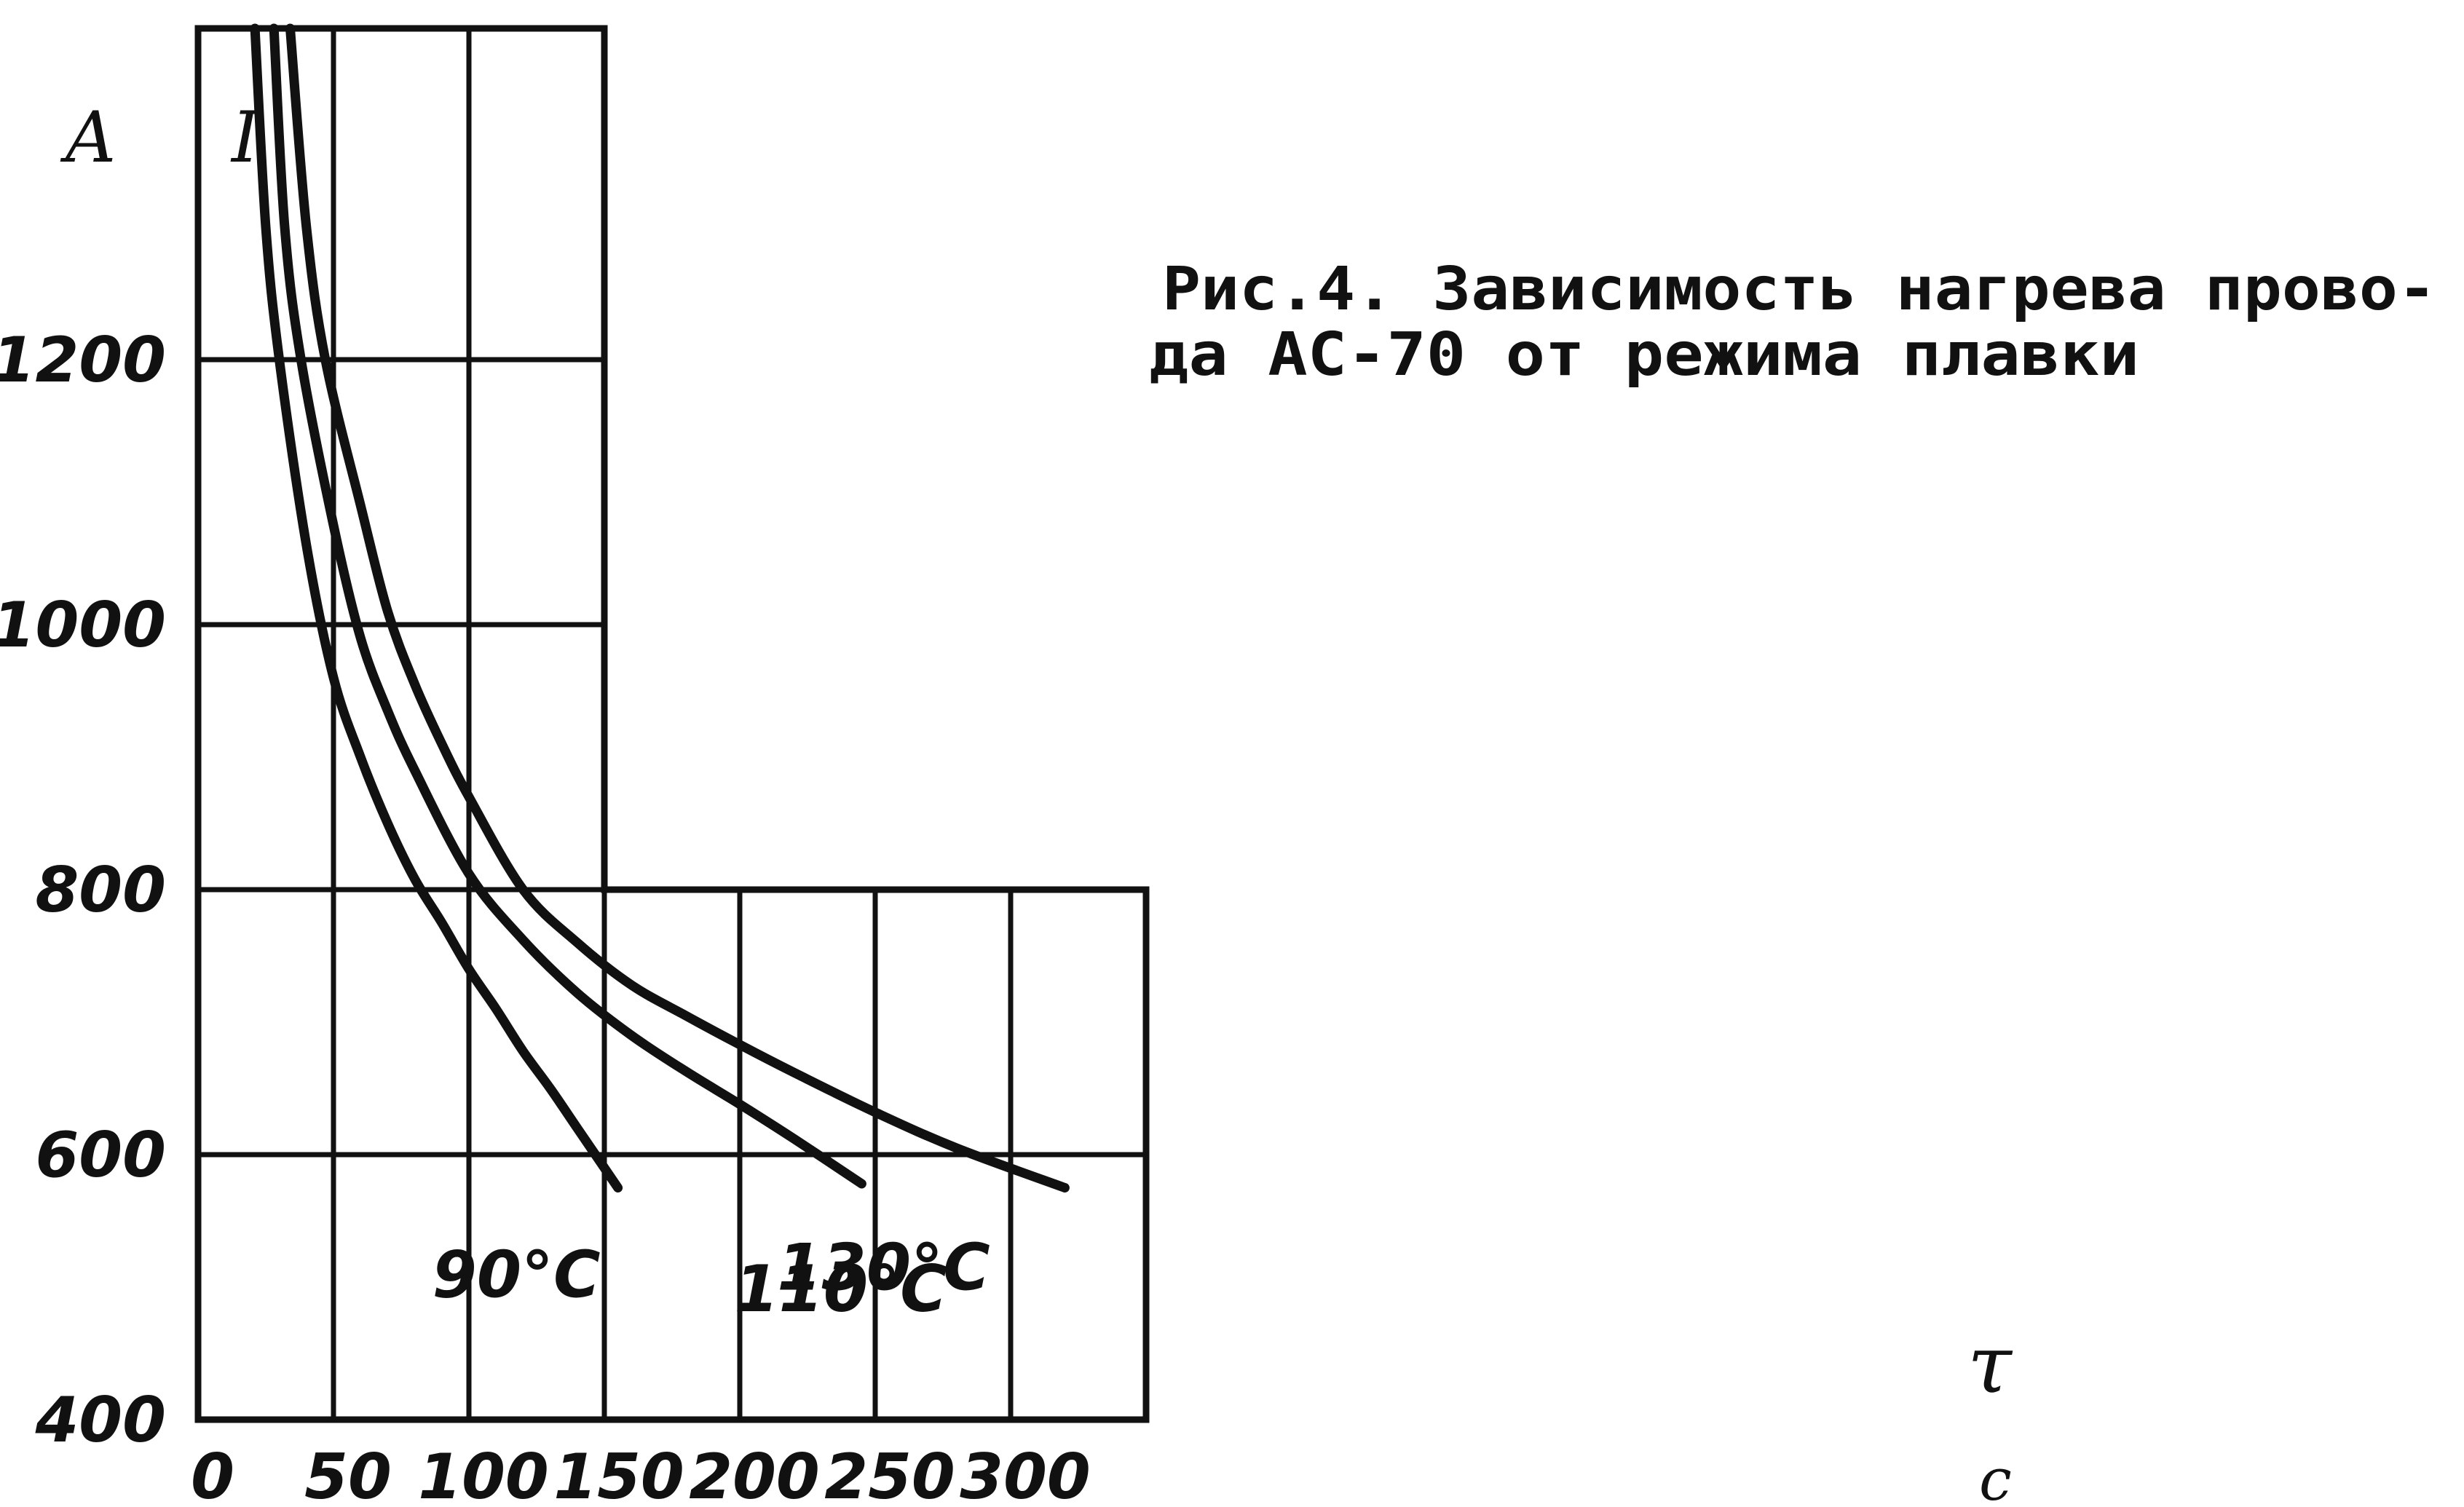  What do you see at coordinates (754, 1474) in the screenshot?
I see `x-tick-label-200: 200` at bounding box center [754, 1474].